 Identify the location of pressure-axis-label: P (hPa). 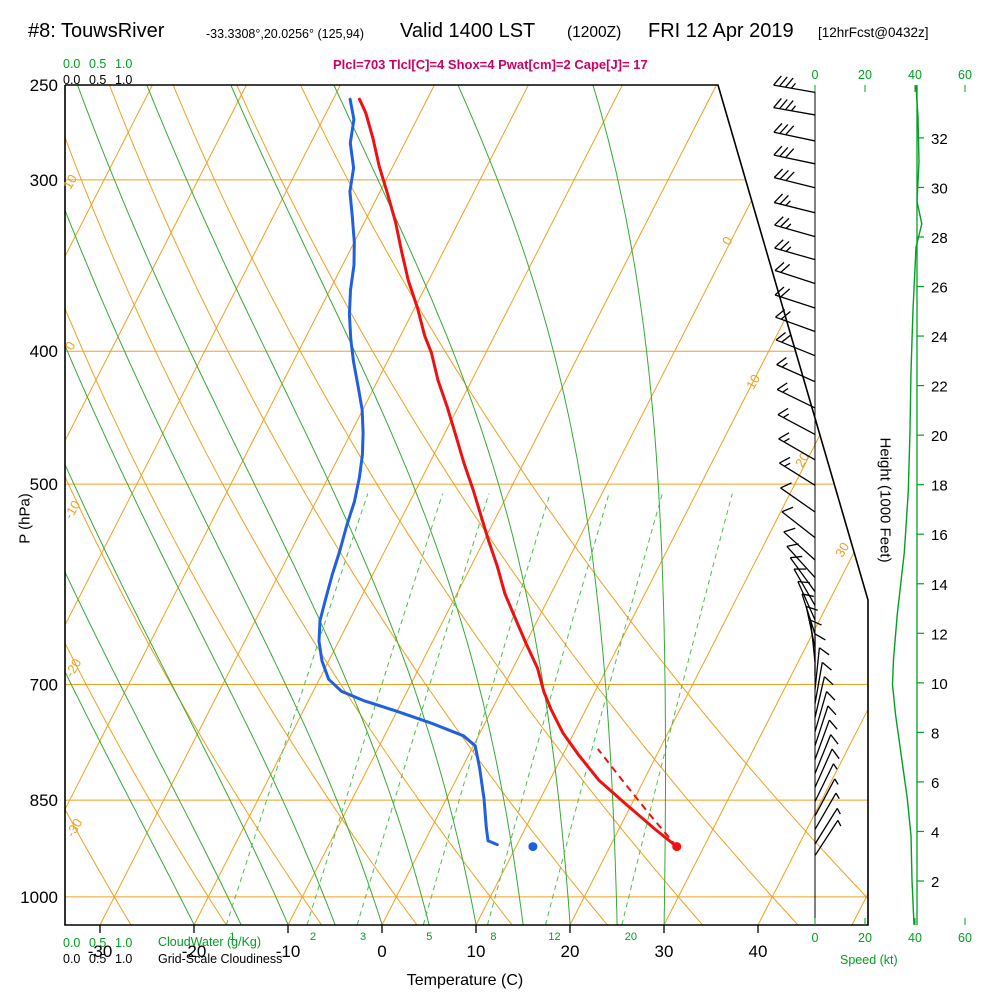
(25, 518).